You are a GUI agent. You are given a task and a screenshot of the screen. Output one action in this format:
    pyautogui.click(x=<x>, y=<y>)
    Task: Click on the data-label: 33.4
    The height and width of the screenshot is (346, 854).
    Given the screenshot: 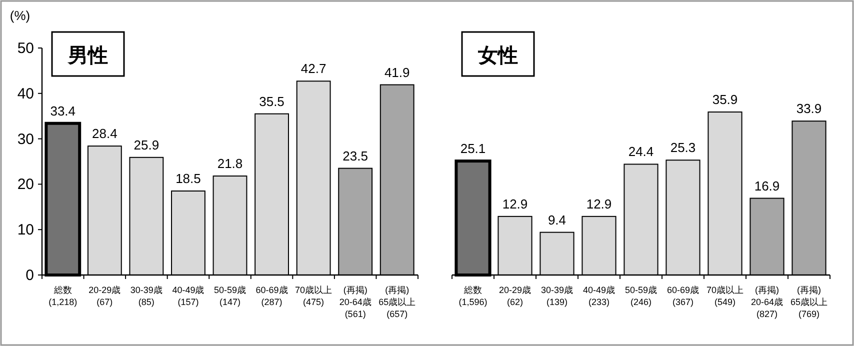 What is the action you would take?
    pyautogui.click(x=63, y=110)
    